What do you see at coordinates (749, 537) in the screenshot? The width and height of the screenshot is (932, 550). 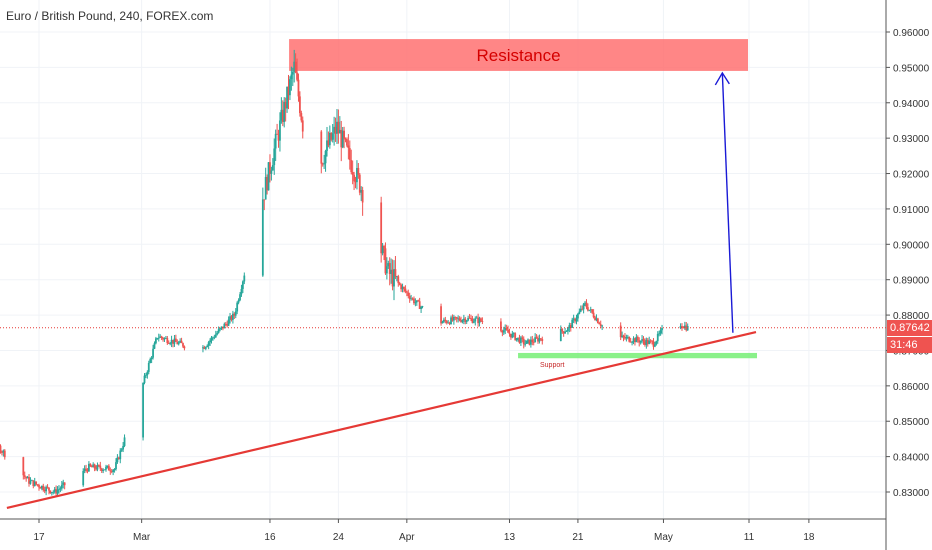 I see `x-tick-label: 11` at bounding box center [749, 537].